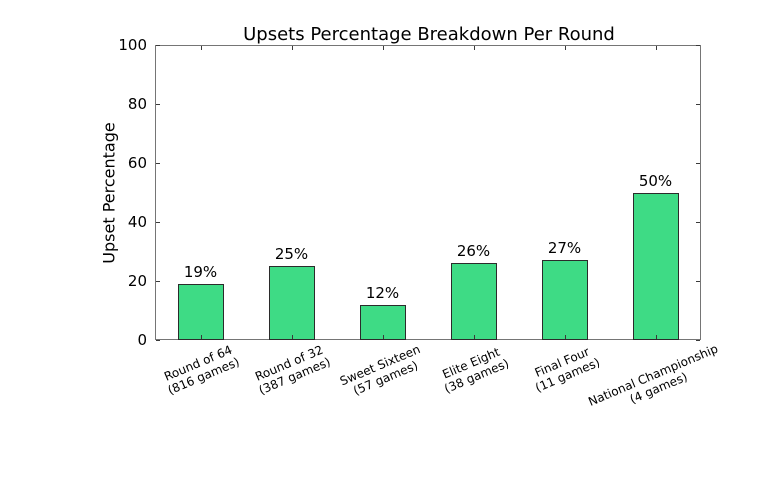 The height and width of the screenshot is (487, 780). I want to click on x-tick-label: Round of 64 (816 games), so click(201, 370).